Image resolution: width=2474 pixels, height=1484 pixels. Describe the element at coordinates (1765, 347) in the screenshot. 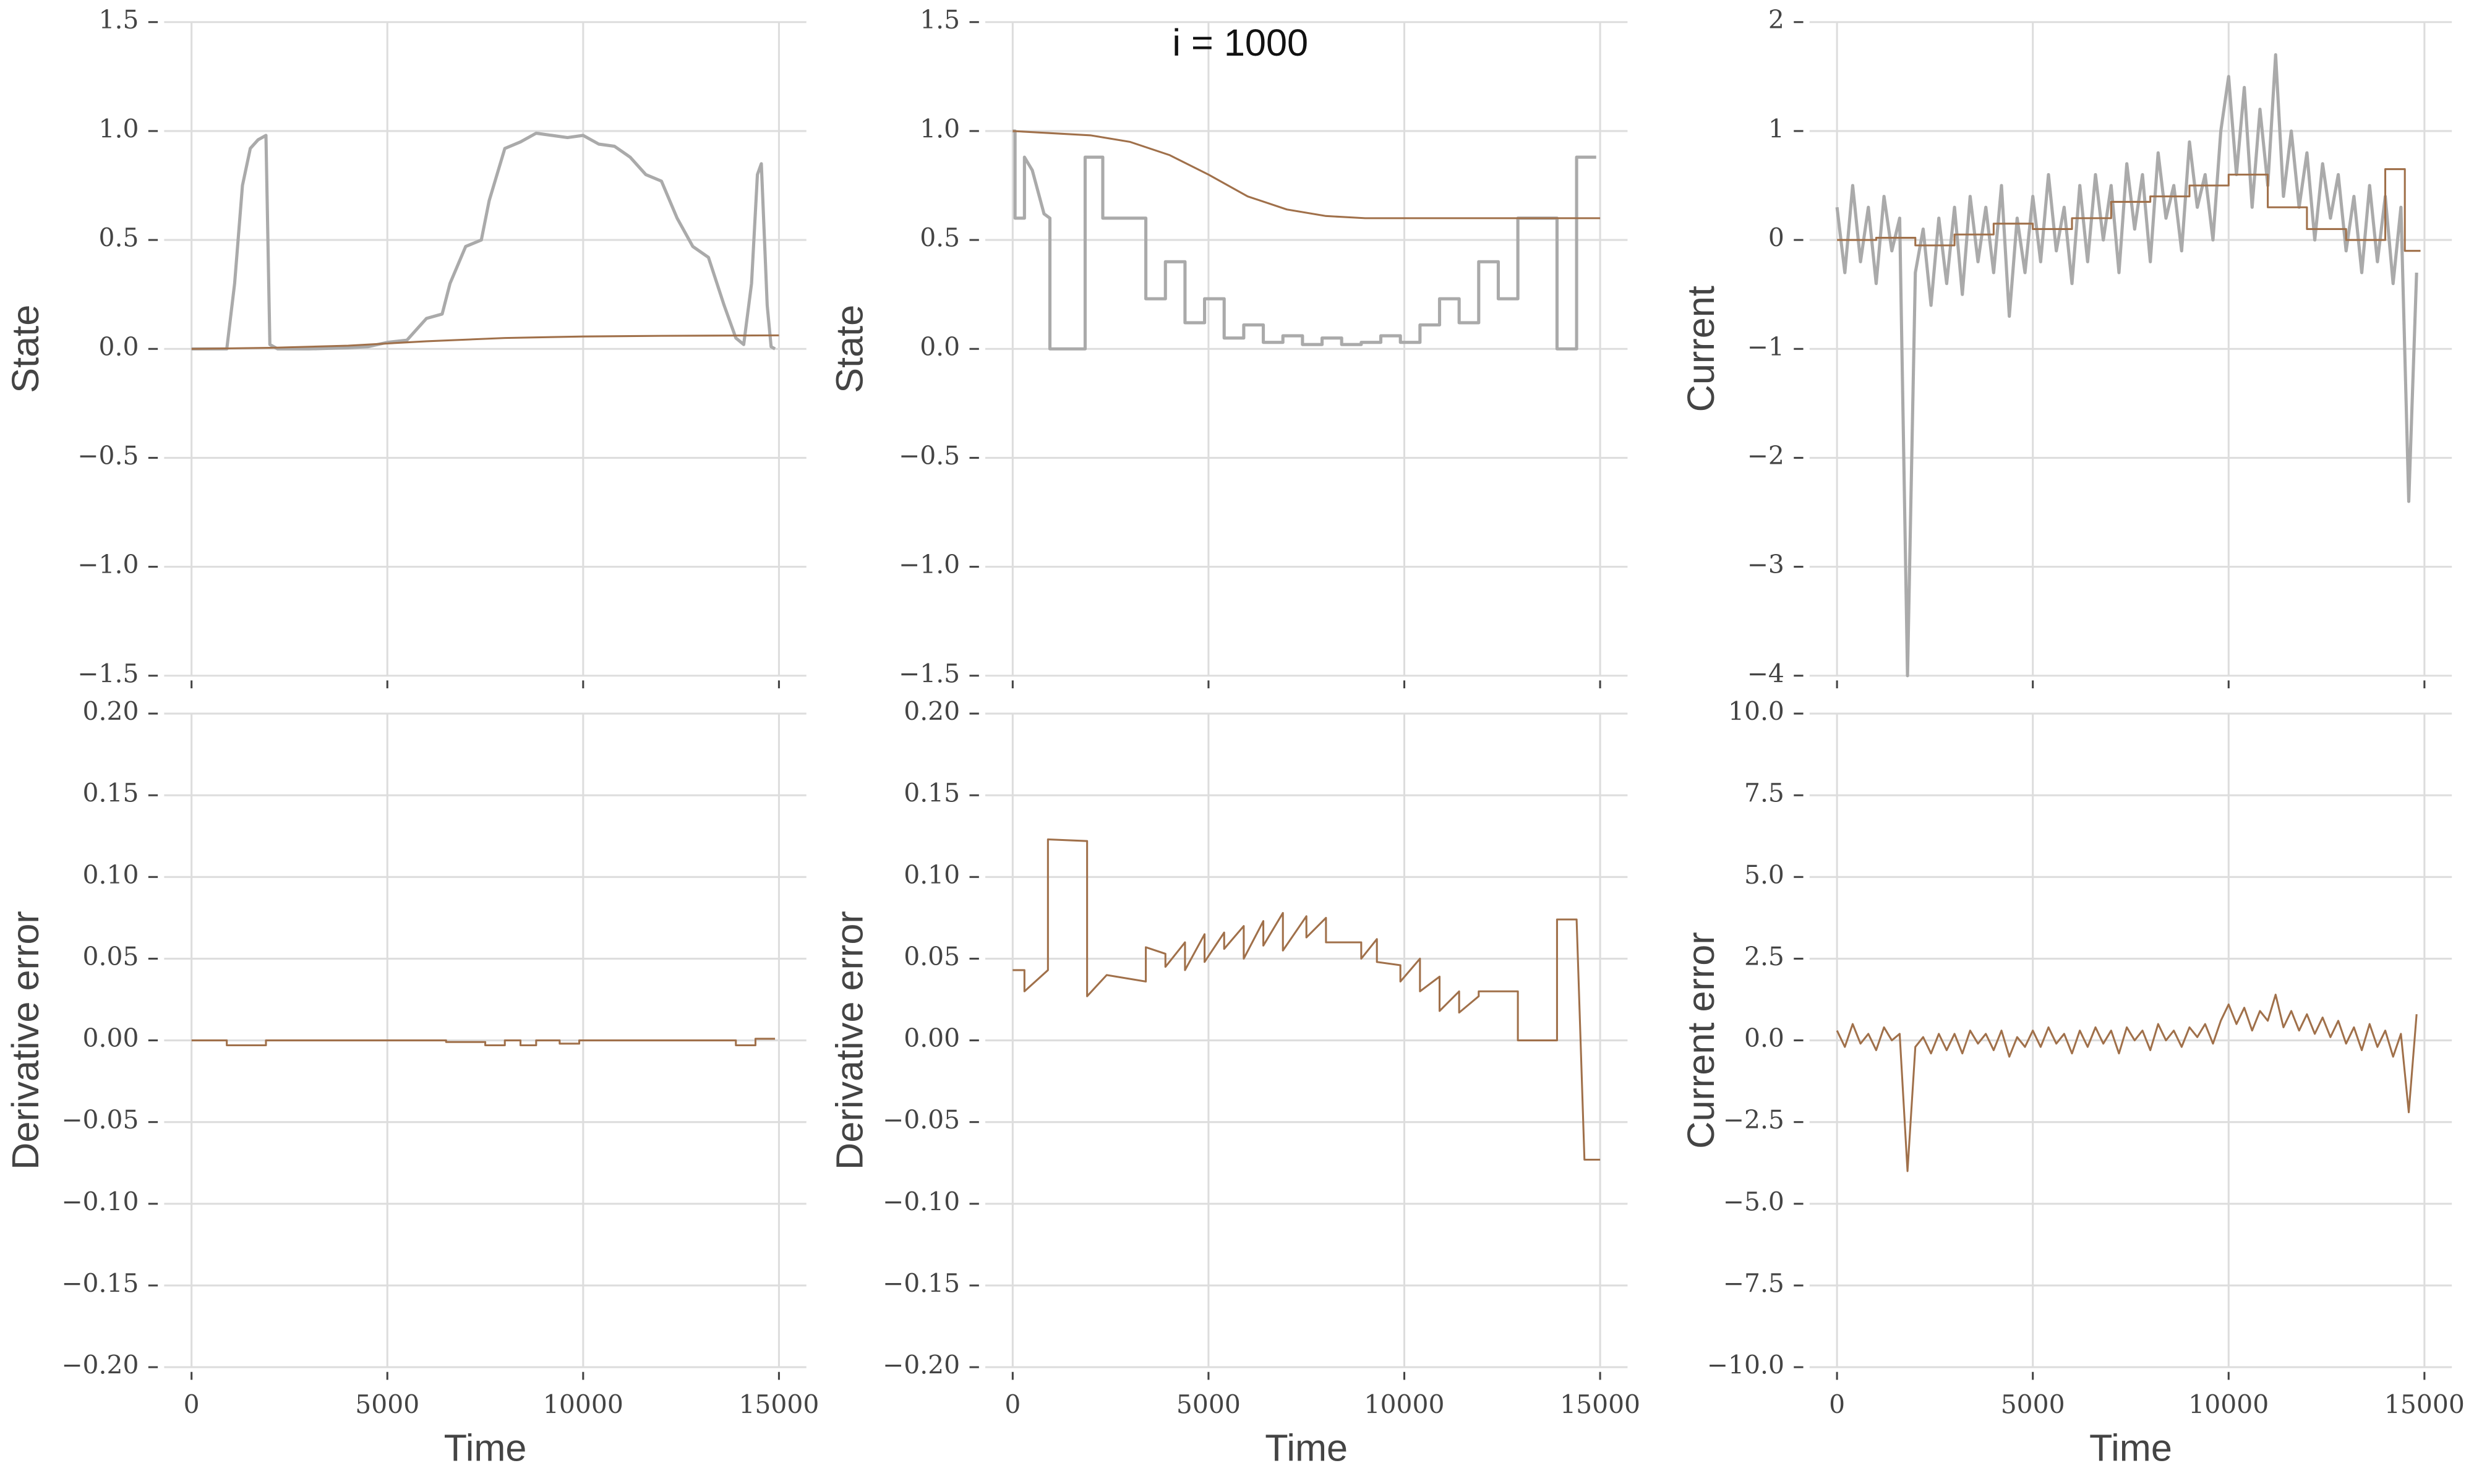

I see `y-tick-label: −1` at that location.